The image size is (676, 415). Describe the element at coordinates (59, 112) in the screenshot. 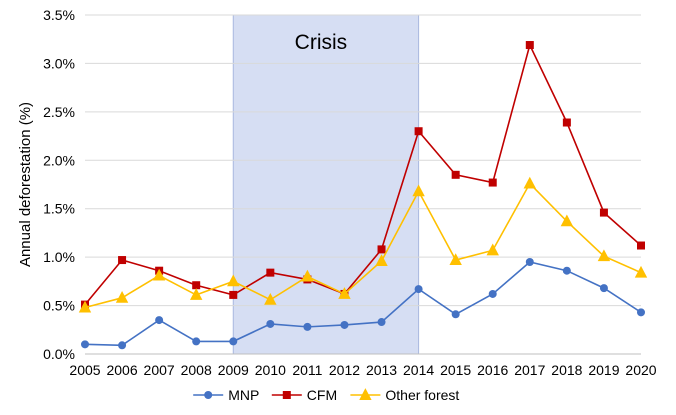

I see `y-tick-label: 2.5%` at that location.